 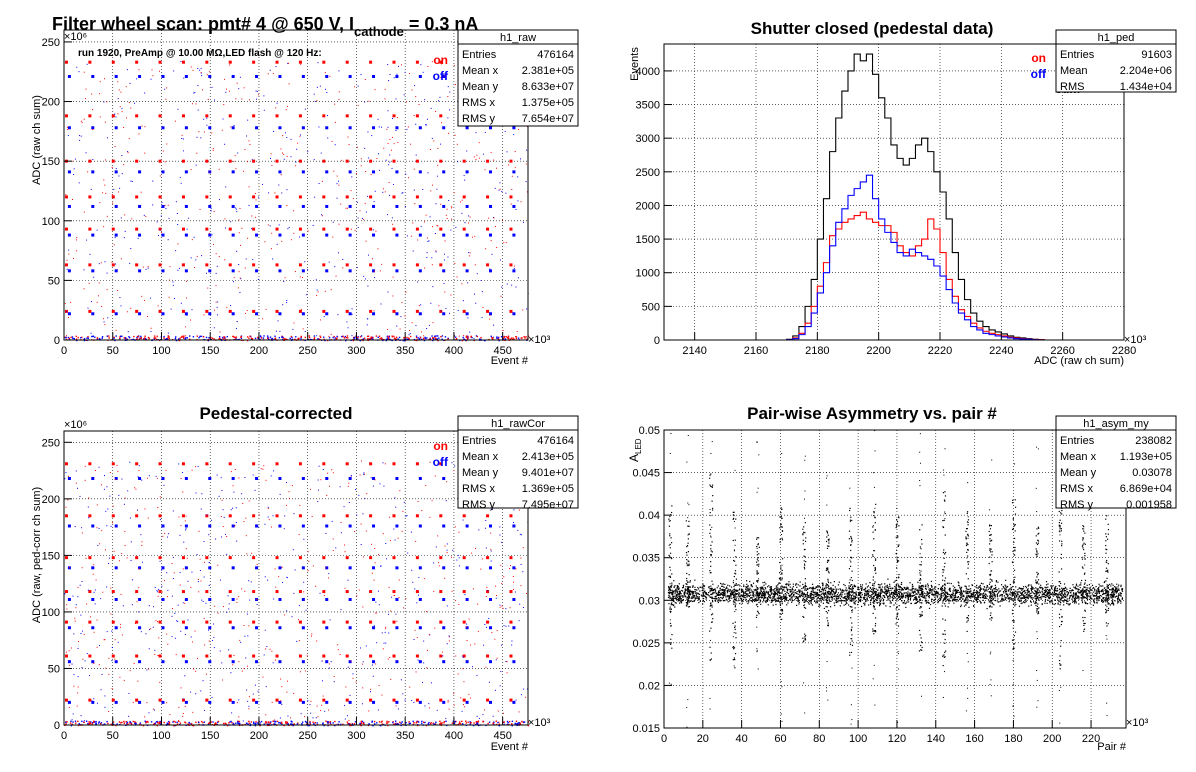 I want to click on rawcor-stats-label: Entries, so click(x=479, y=441).